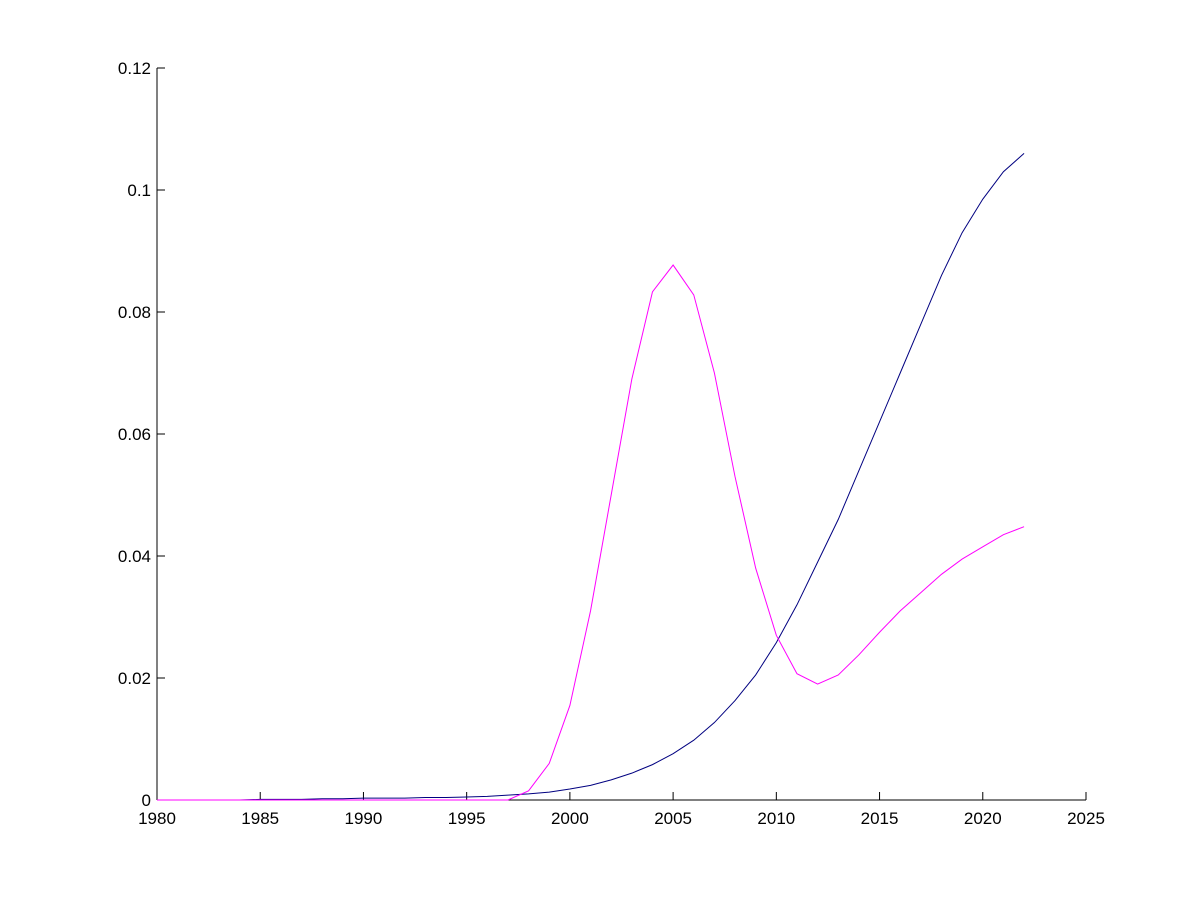  Describe the element at coordinates (364, 818) in the screenshot. I see `x-tick-label: 1990` at that location.